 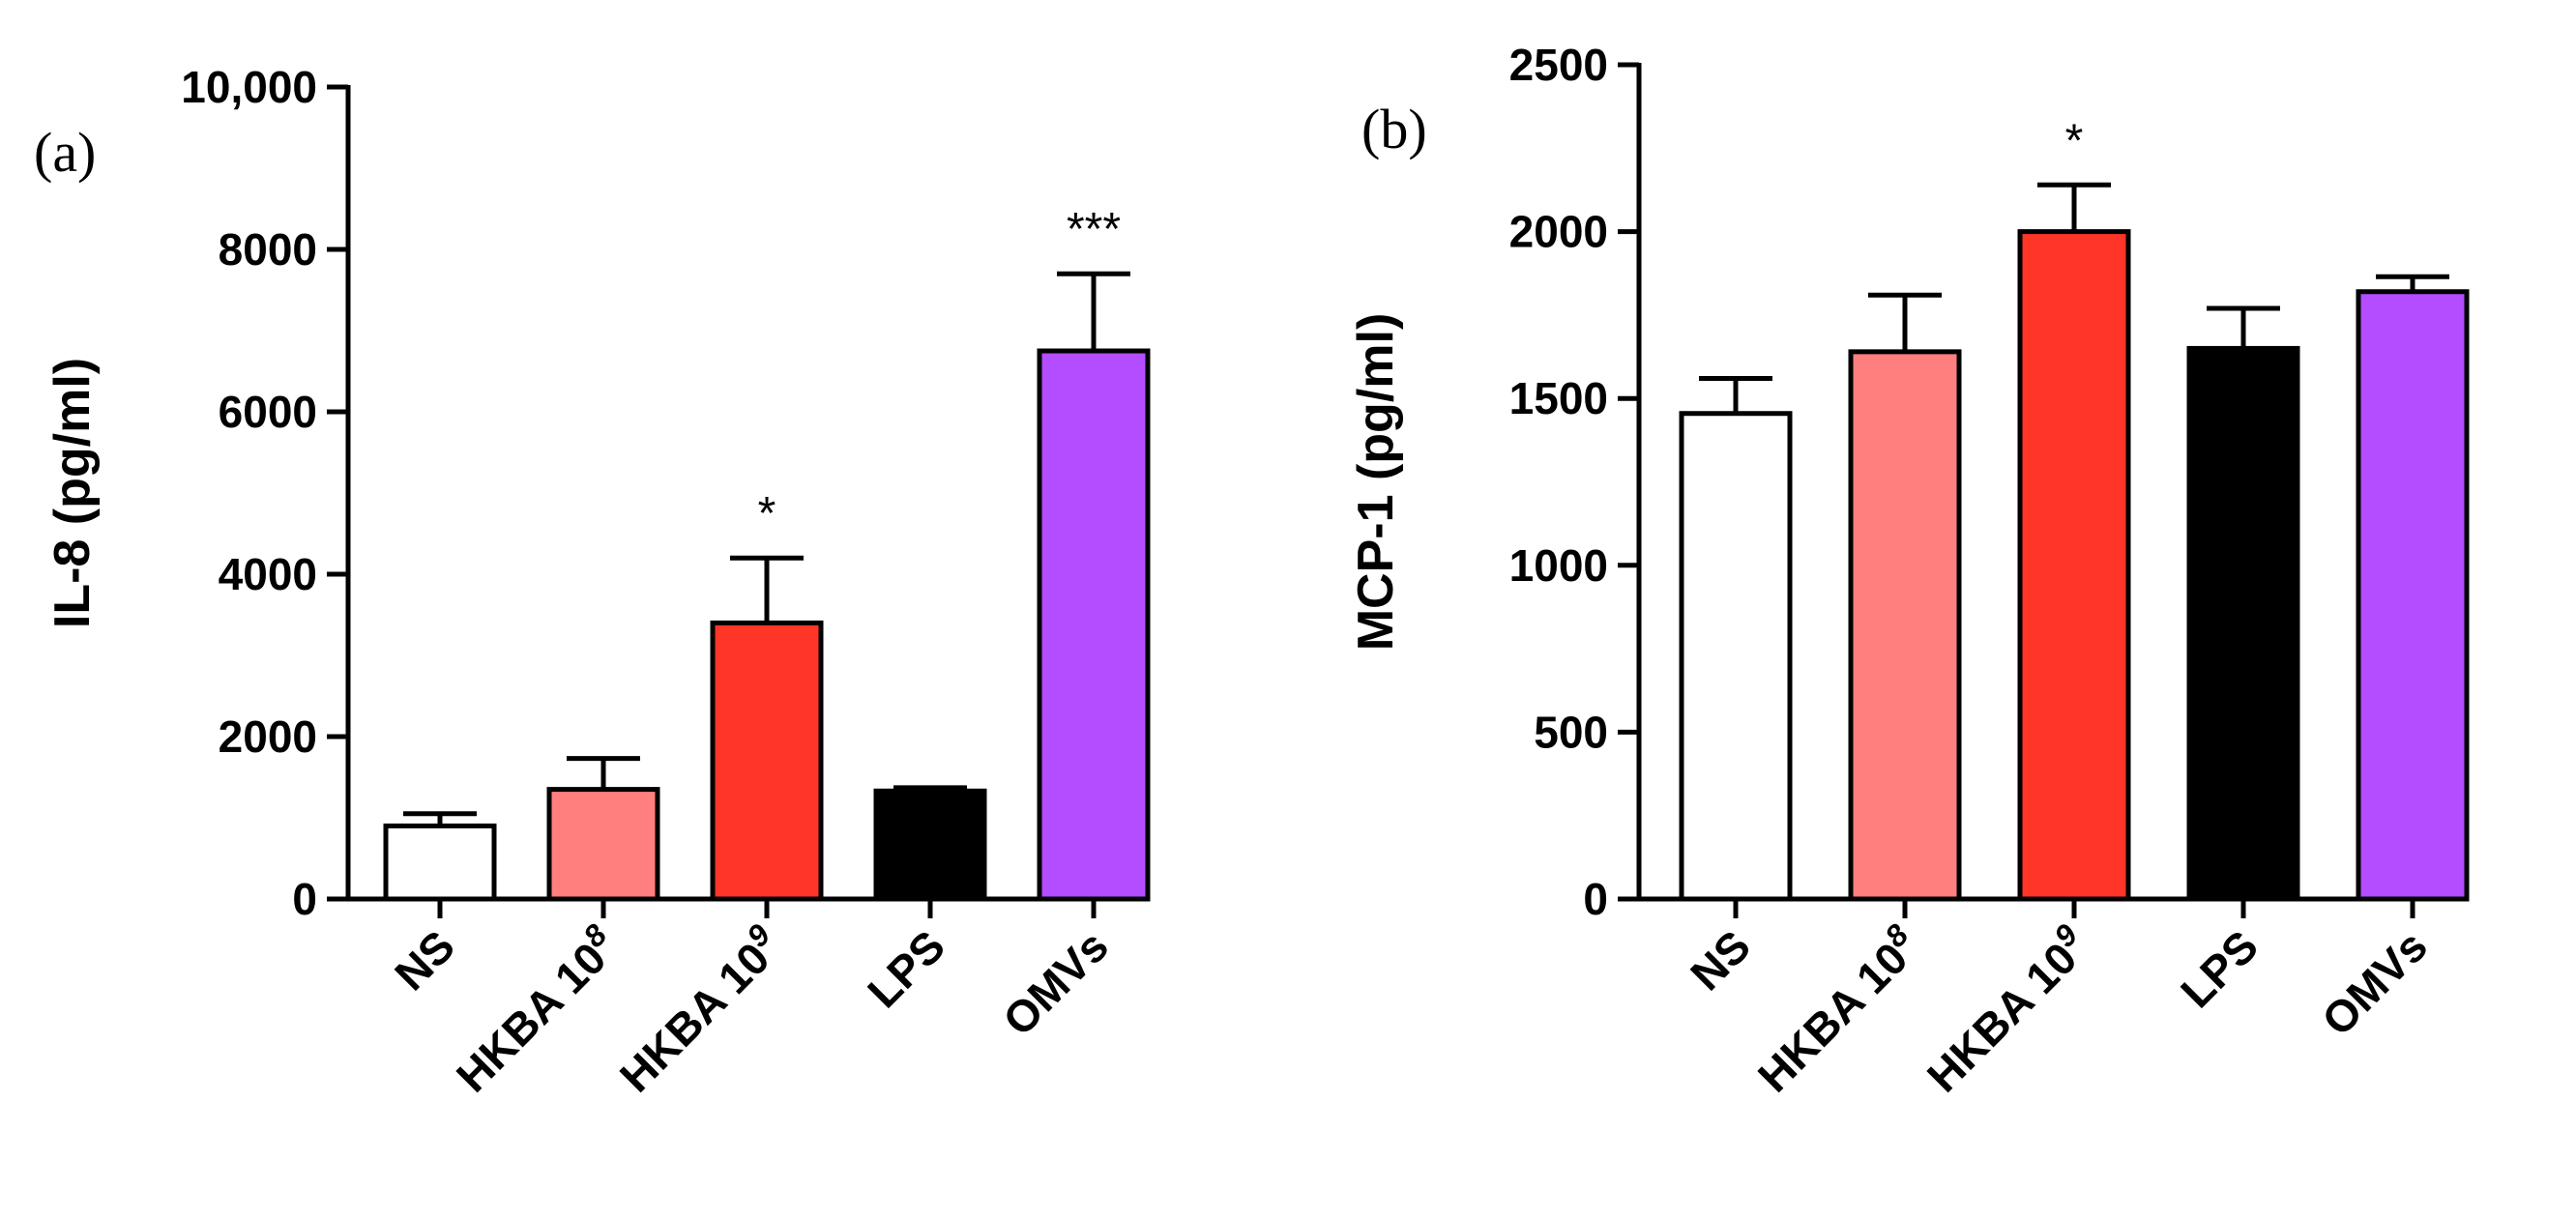 What do you see at coordinates (1094, 229) in the screenshot?
I see `significance-label: ***` at bounding box center [1094, 229].